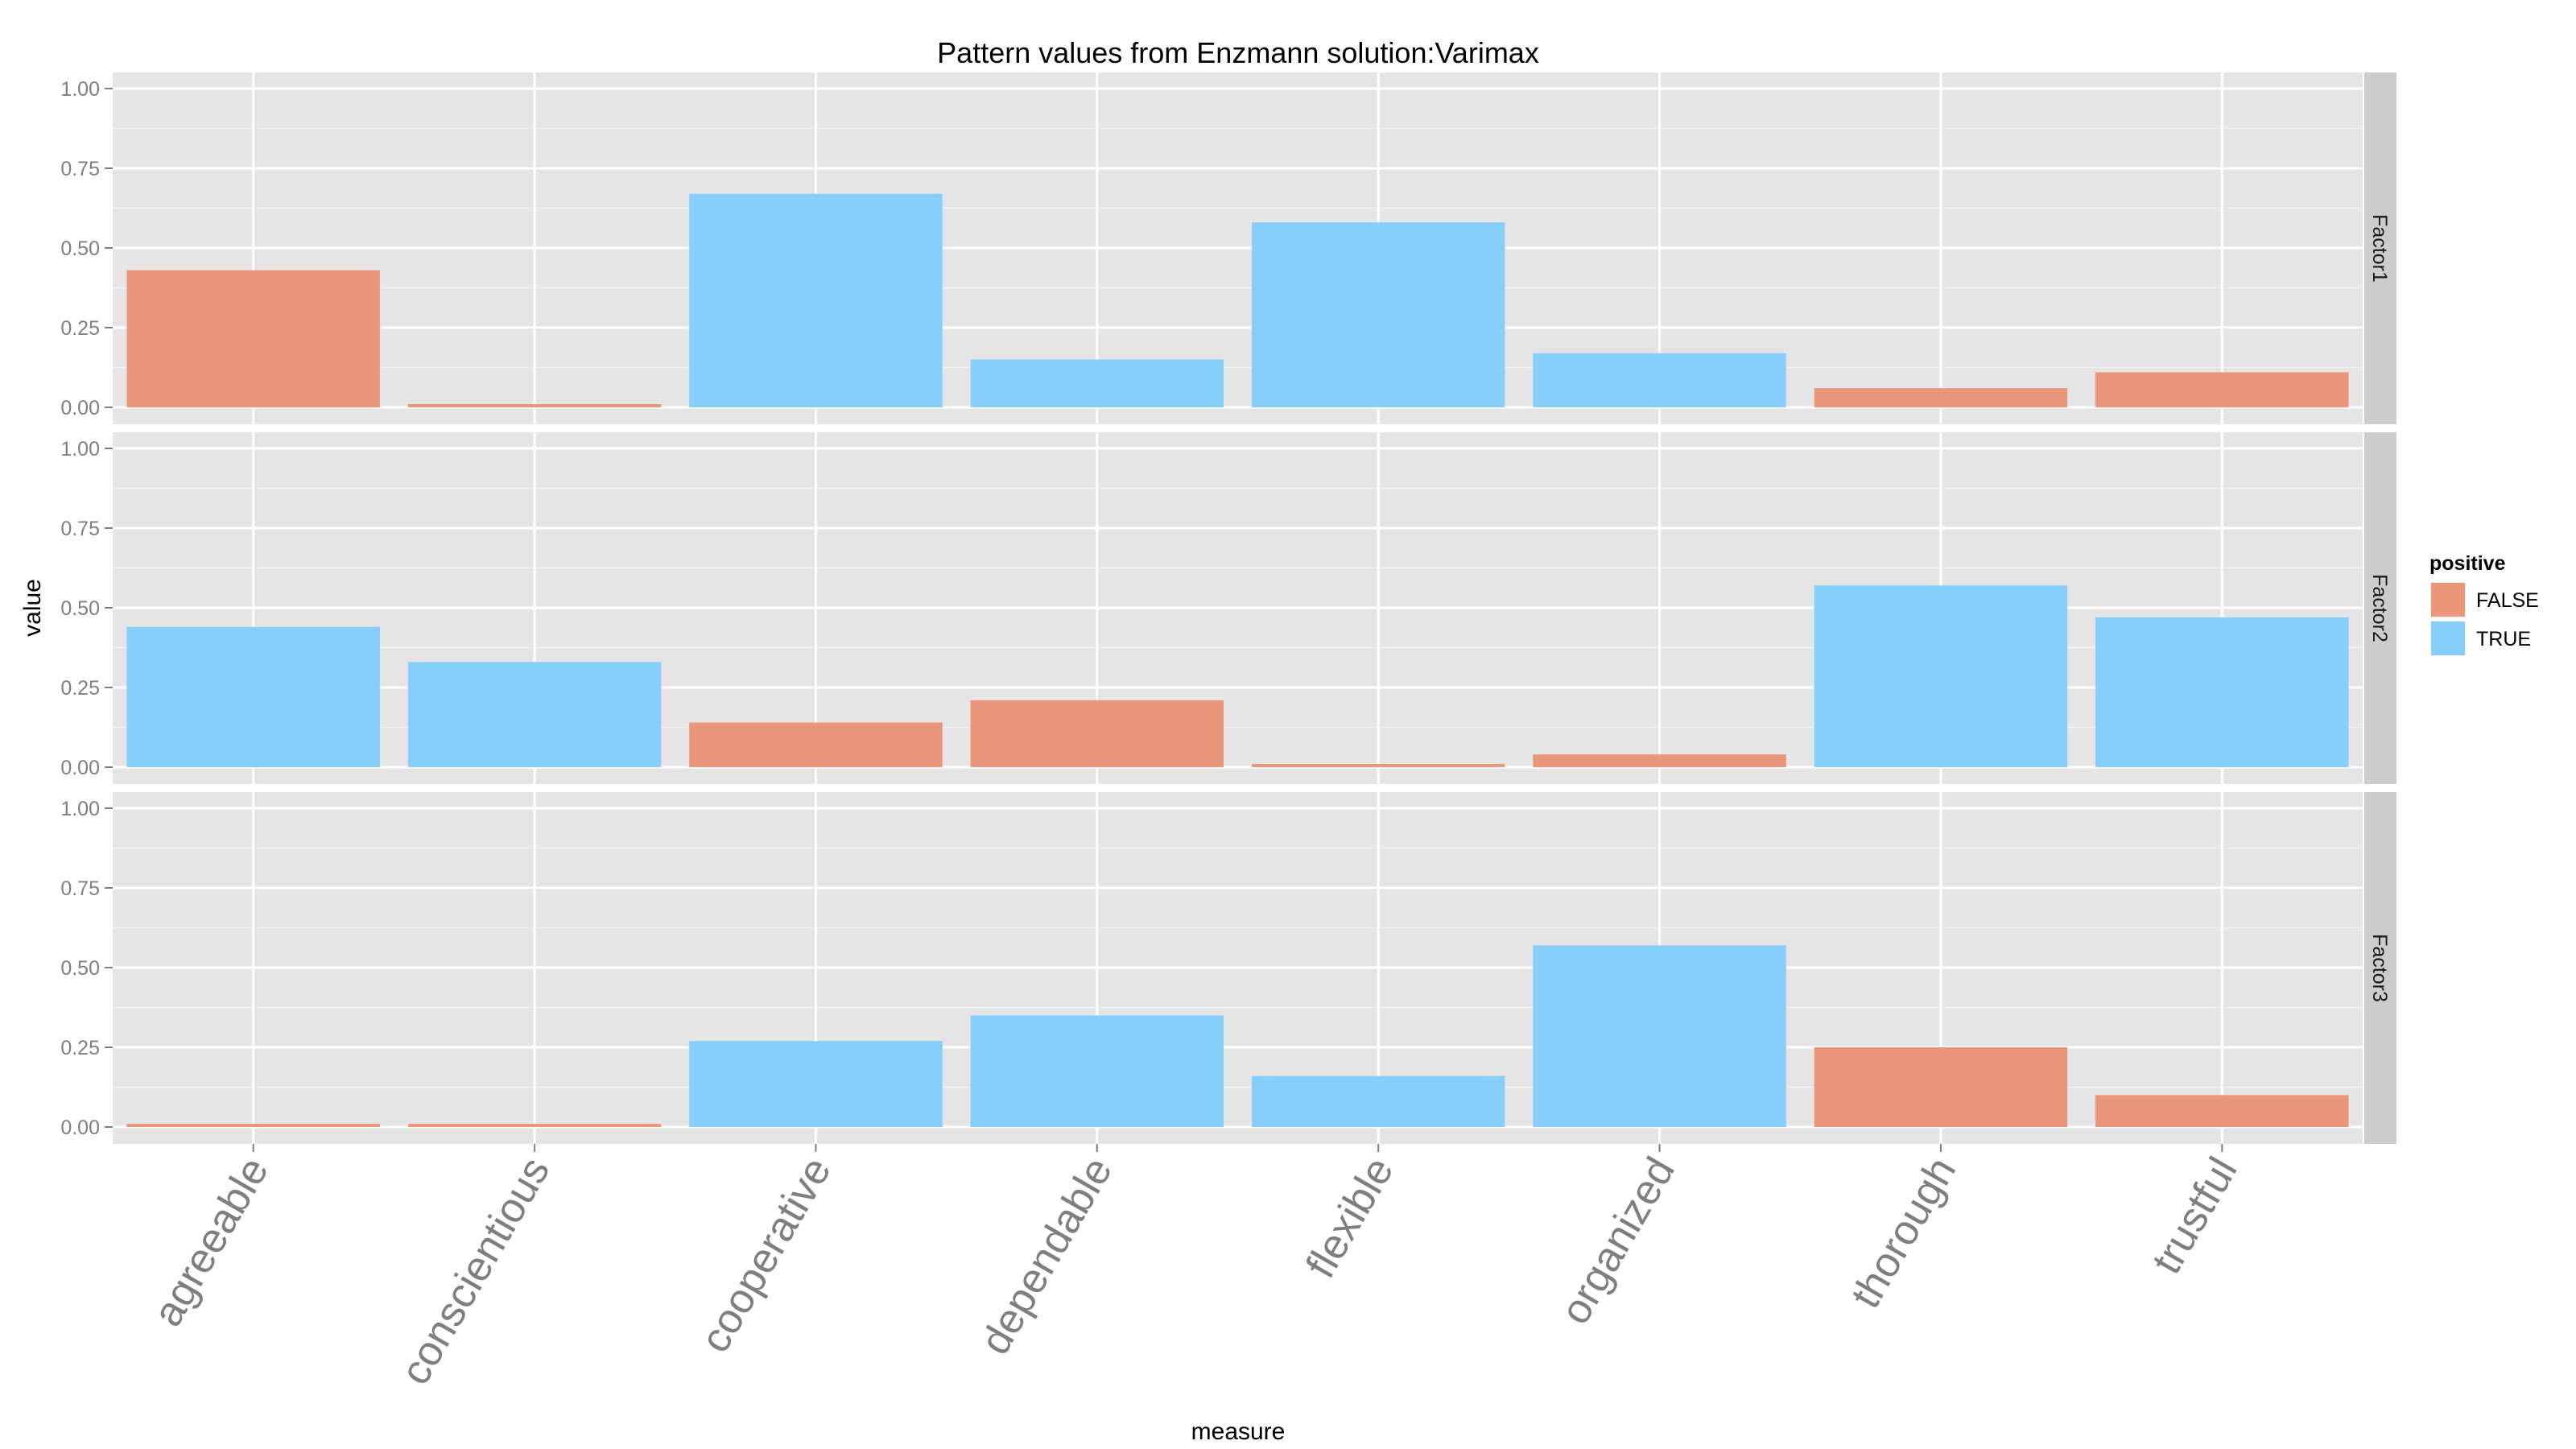 The image size is (2576, 1449). What do you see at coordinates (32, 608) in the screenshot?
I see `y-axis-label: value` at bounding box center [32, 608].